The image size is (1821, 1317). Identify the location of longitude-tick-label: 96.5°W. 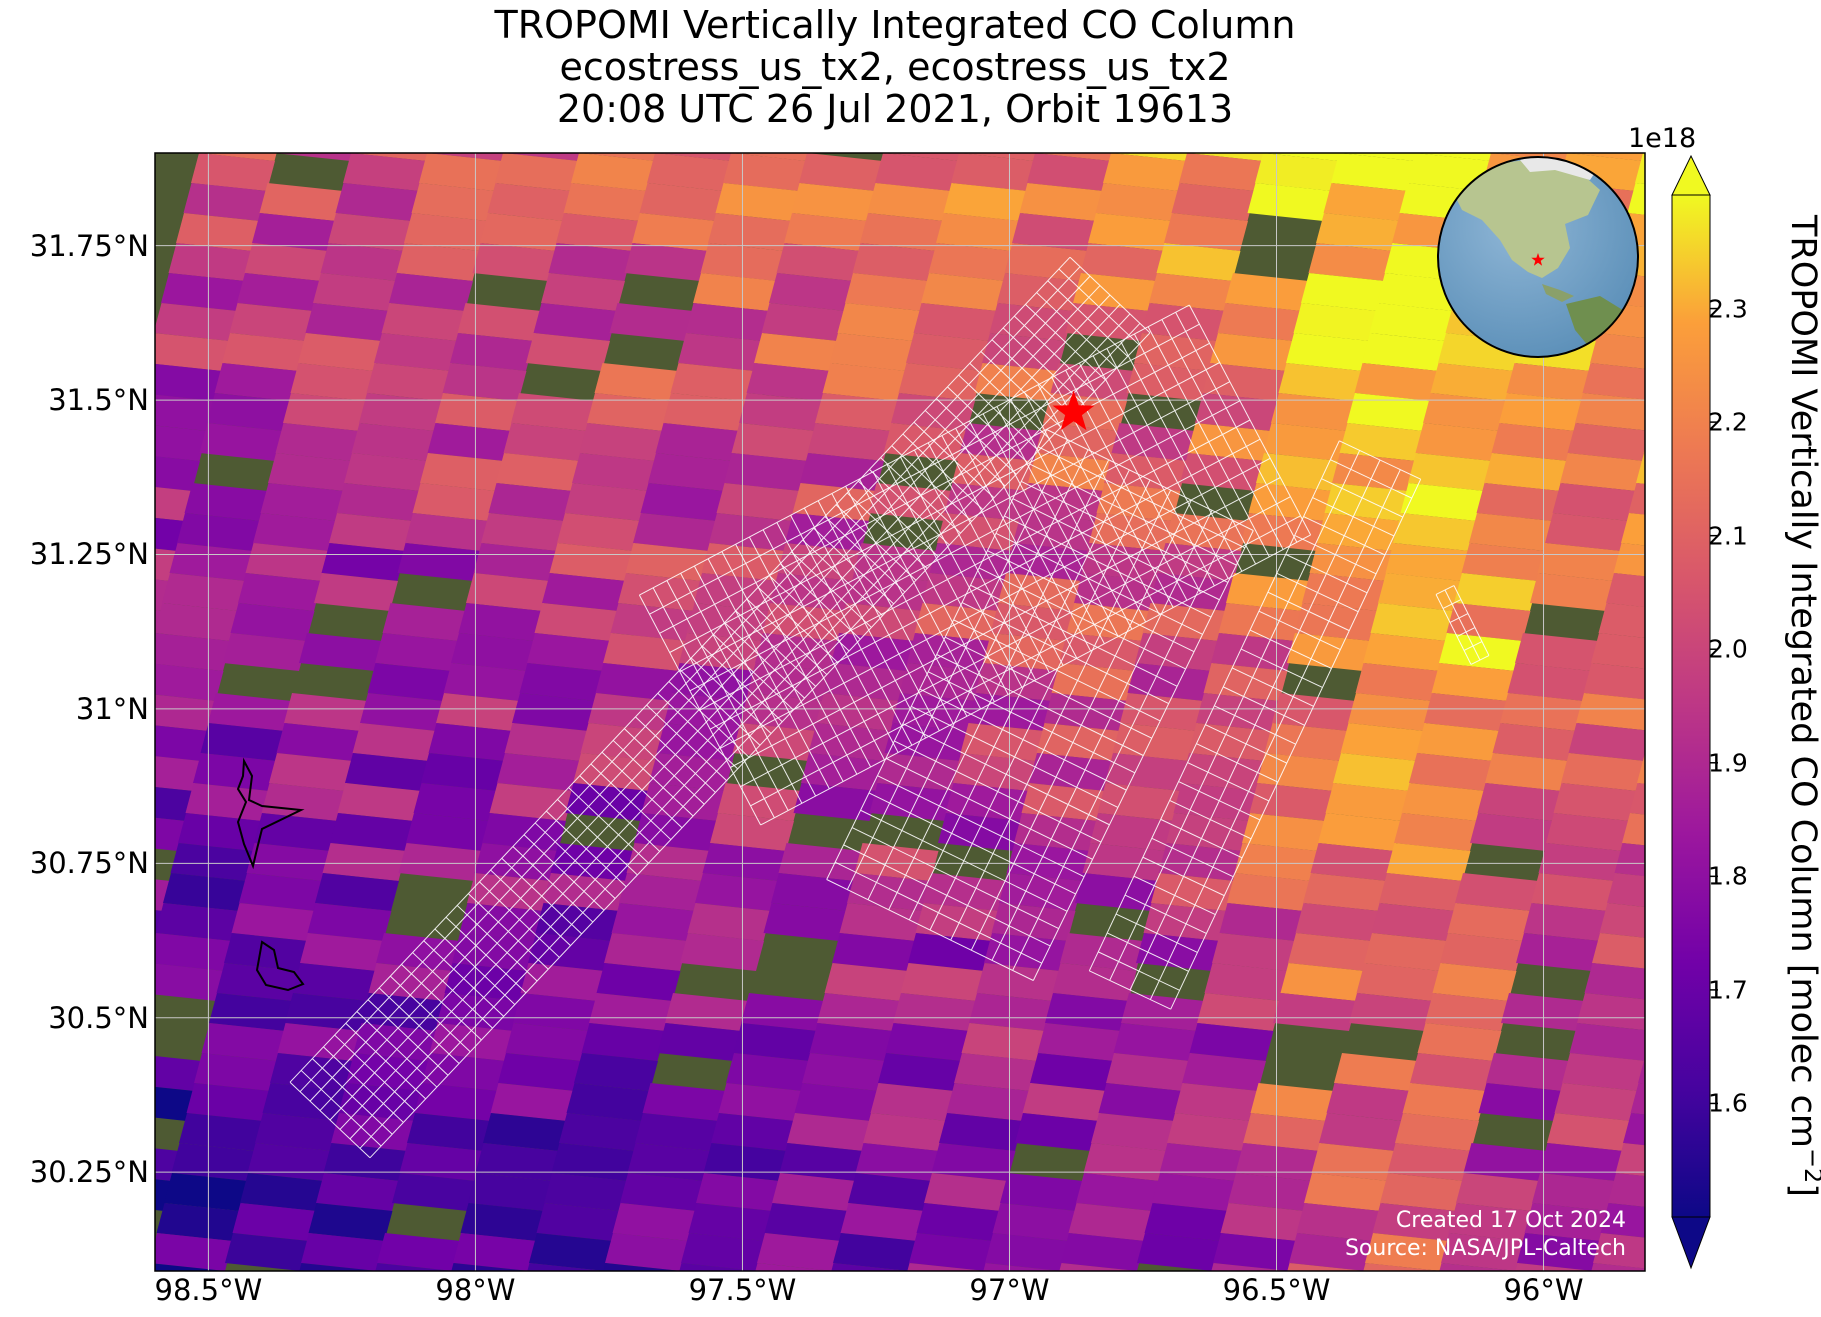
(1276, 1290).